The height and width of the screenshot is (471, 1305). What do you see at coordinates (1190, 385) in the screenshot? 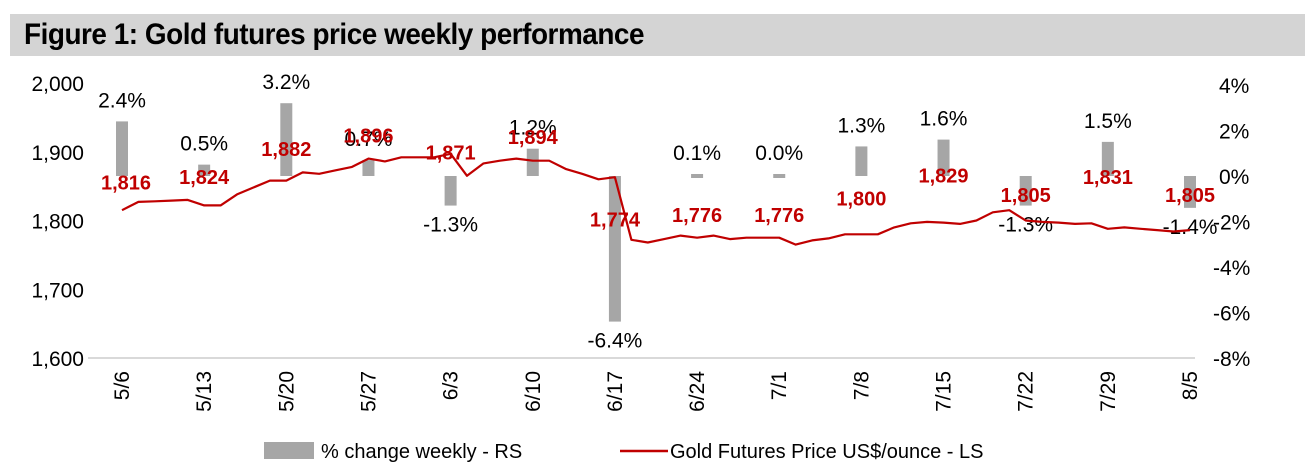
I see `x-axis-tick-label: 8/5` at bounding box center [1190, 385].